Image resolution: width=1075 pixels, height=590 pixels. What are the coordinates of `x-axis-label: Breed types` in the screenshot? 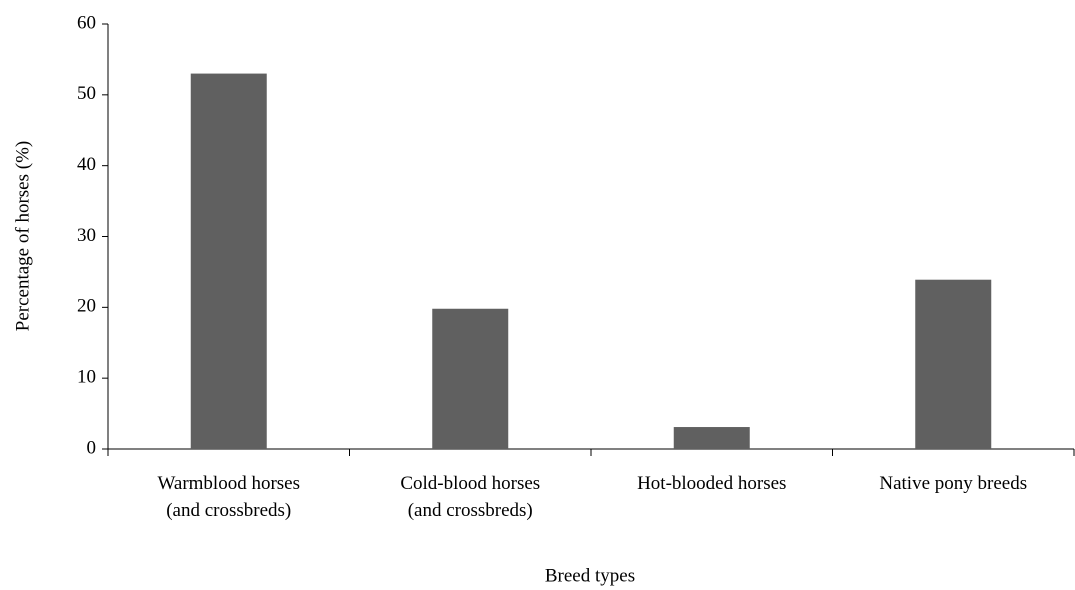 It's located at (590, 575).